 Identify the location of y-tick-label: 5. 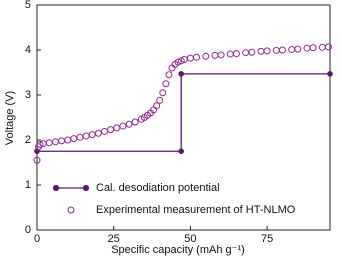
(28, 5).